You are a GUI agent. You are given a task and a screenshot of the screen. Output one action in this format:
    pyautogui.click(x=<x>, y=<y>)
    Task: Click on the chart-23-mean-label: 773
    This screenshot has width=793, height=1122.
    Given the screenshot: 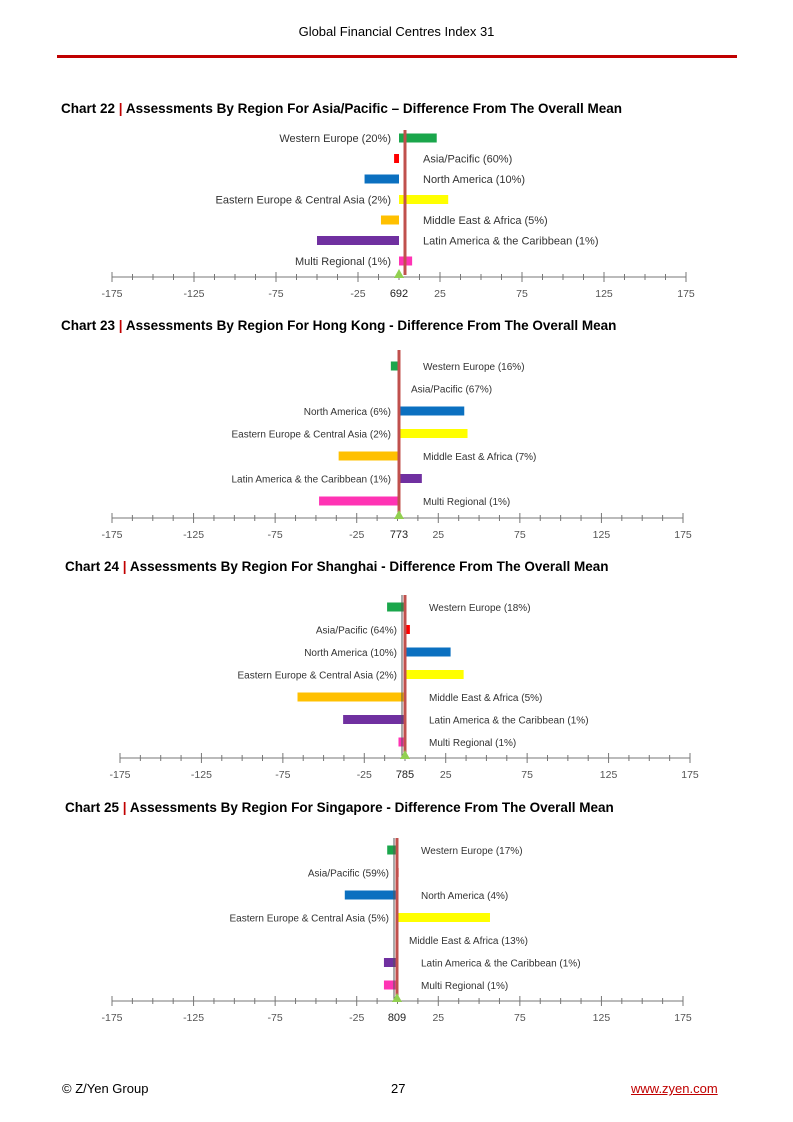 What is the action you would take?
    pyautogui.click(x=399, y=535)
    